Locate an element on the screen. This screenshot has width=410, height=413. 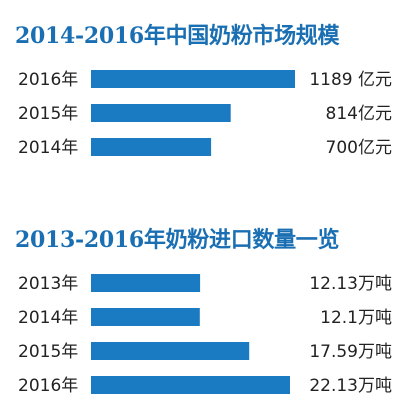
chart-1-category-label: 2014年 is located at coordinates (48, 148).